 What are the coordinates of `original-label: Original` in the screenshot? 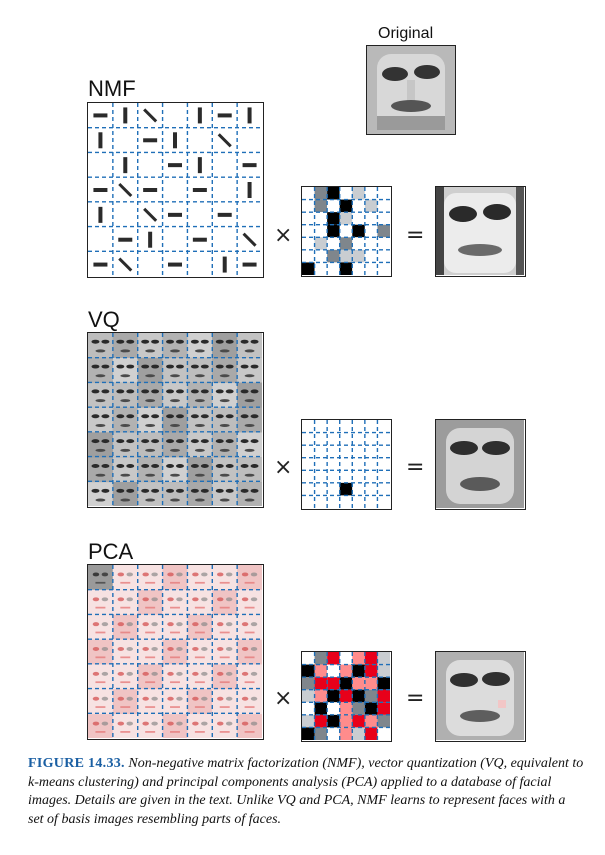 It's located at (406, 33).